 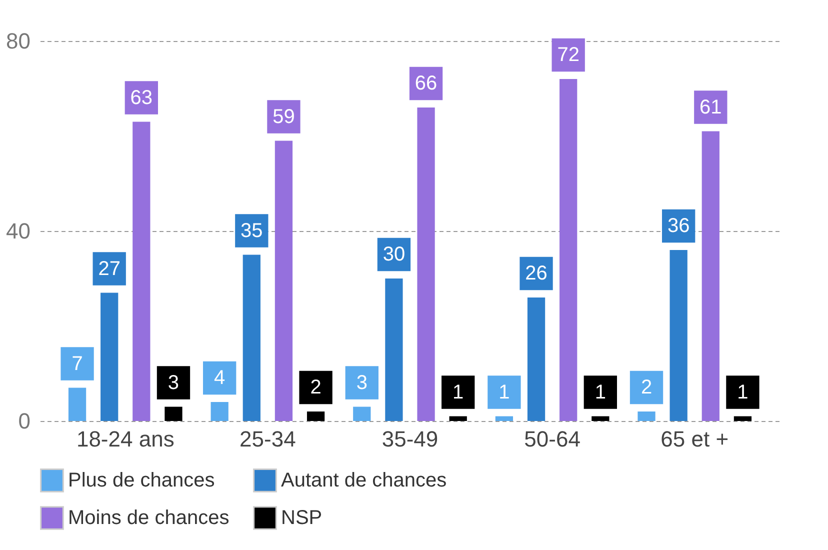 What do you see at coordinates (77, 363) in the screenshot?
I see `data-label: 7` at bounding box center [77, 363].